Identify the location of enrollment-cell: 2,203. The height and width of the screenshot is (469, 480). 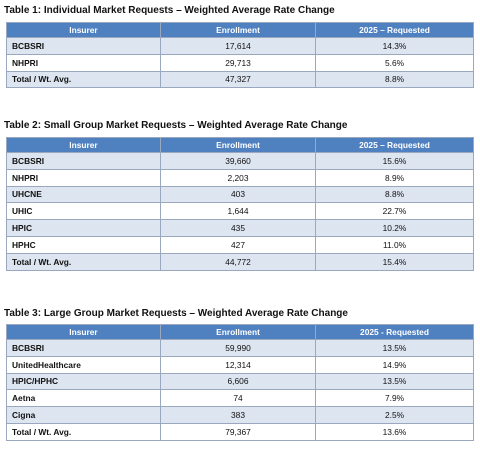
(238, 177).